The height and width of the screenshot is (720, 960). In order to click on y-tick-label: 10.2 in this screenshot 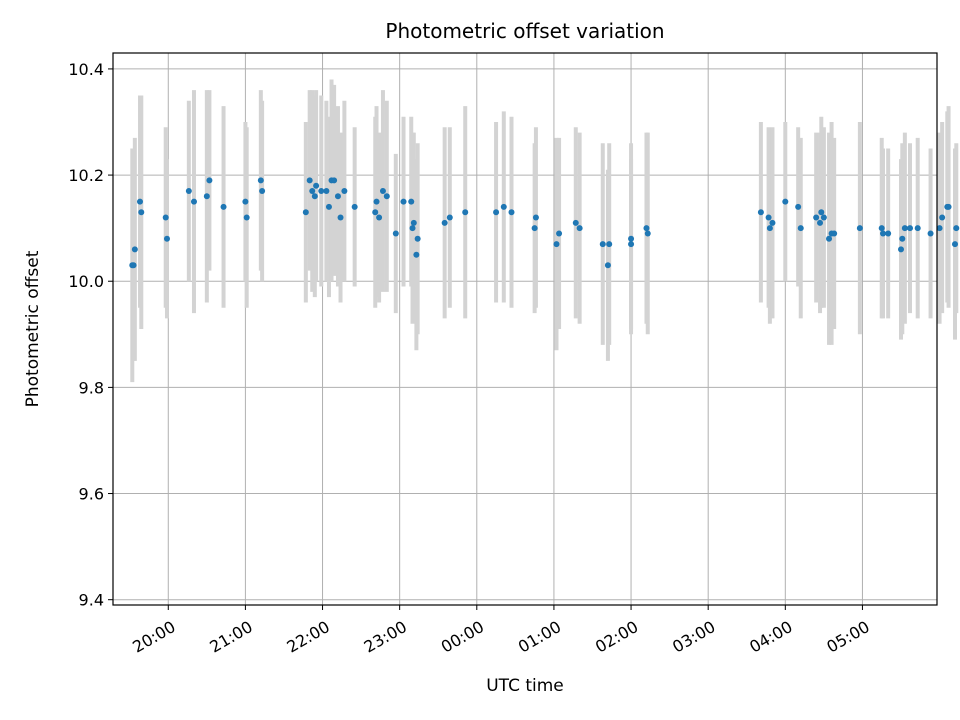, I will do `click(86, 175)`.